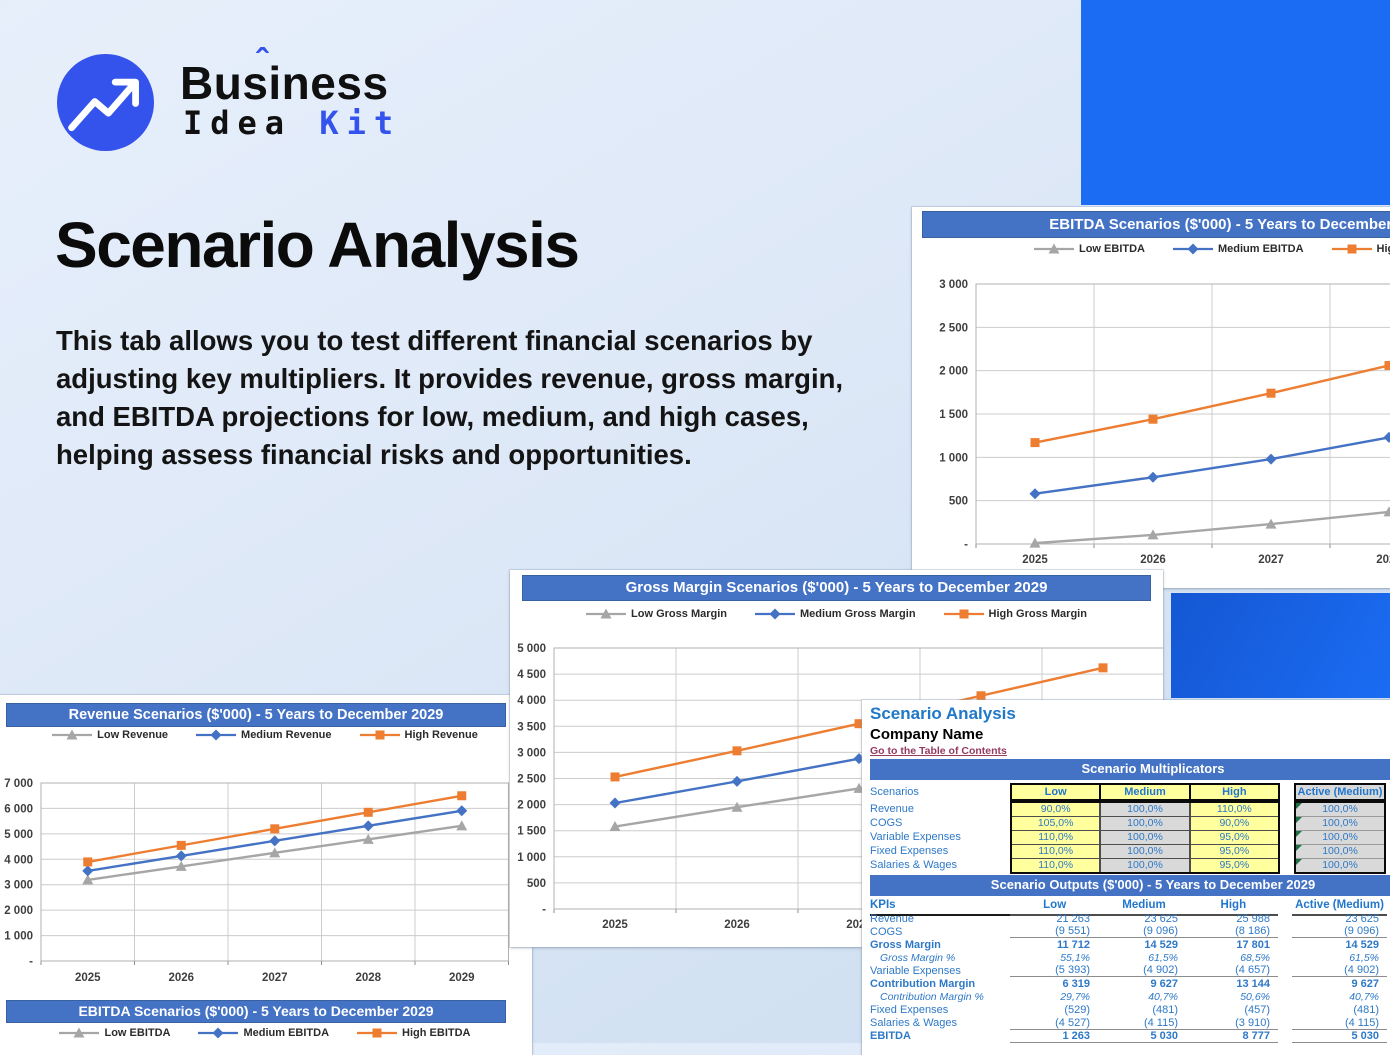  Describe the element at coordinates (262, 62) in the screenshot. I see `logo-caret-icon: ˆ` at that location.